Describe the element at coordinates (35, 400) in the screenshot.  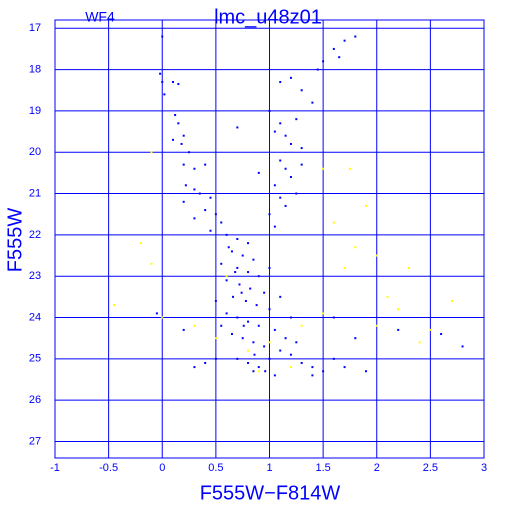
I see `y-tick-label: 26` at that location.